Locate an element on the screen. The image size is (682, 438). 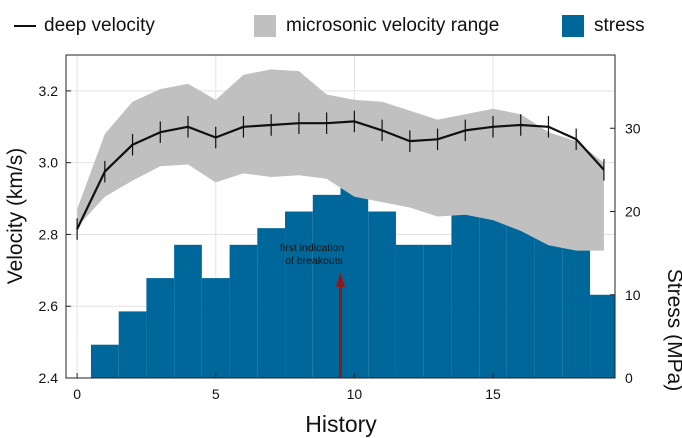
y2-tick-label: 20 is located at coordinates (633, 212).